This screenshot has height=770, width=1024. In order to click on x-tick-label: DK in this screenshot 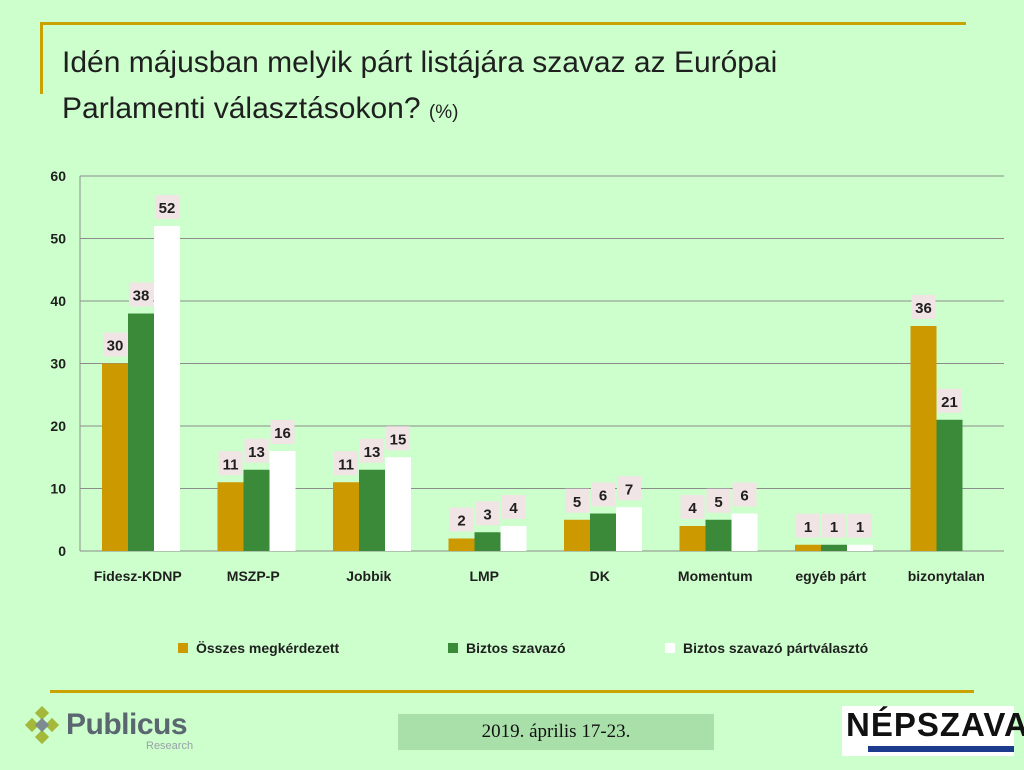, I will do `click(600, 576)`.